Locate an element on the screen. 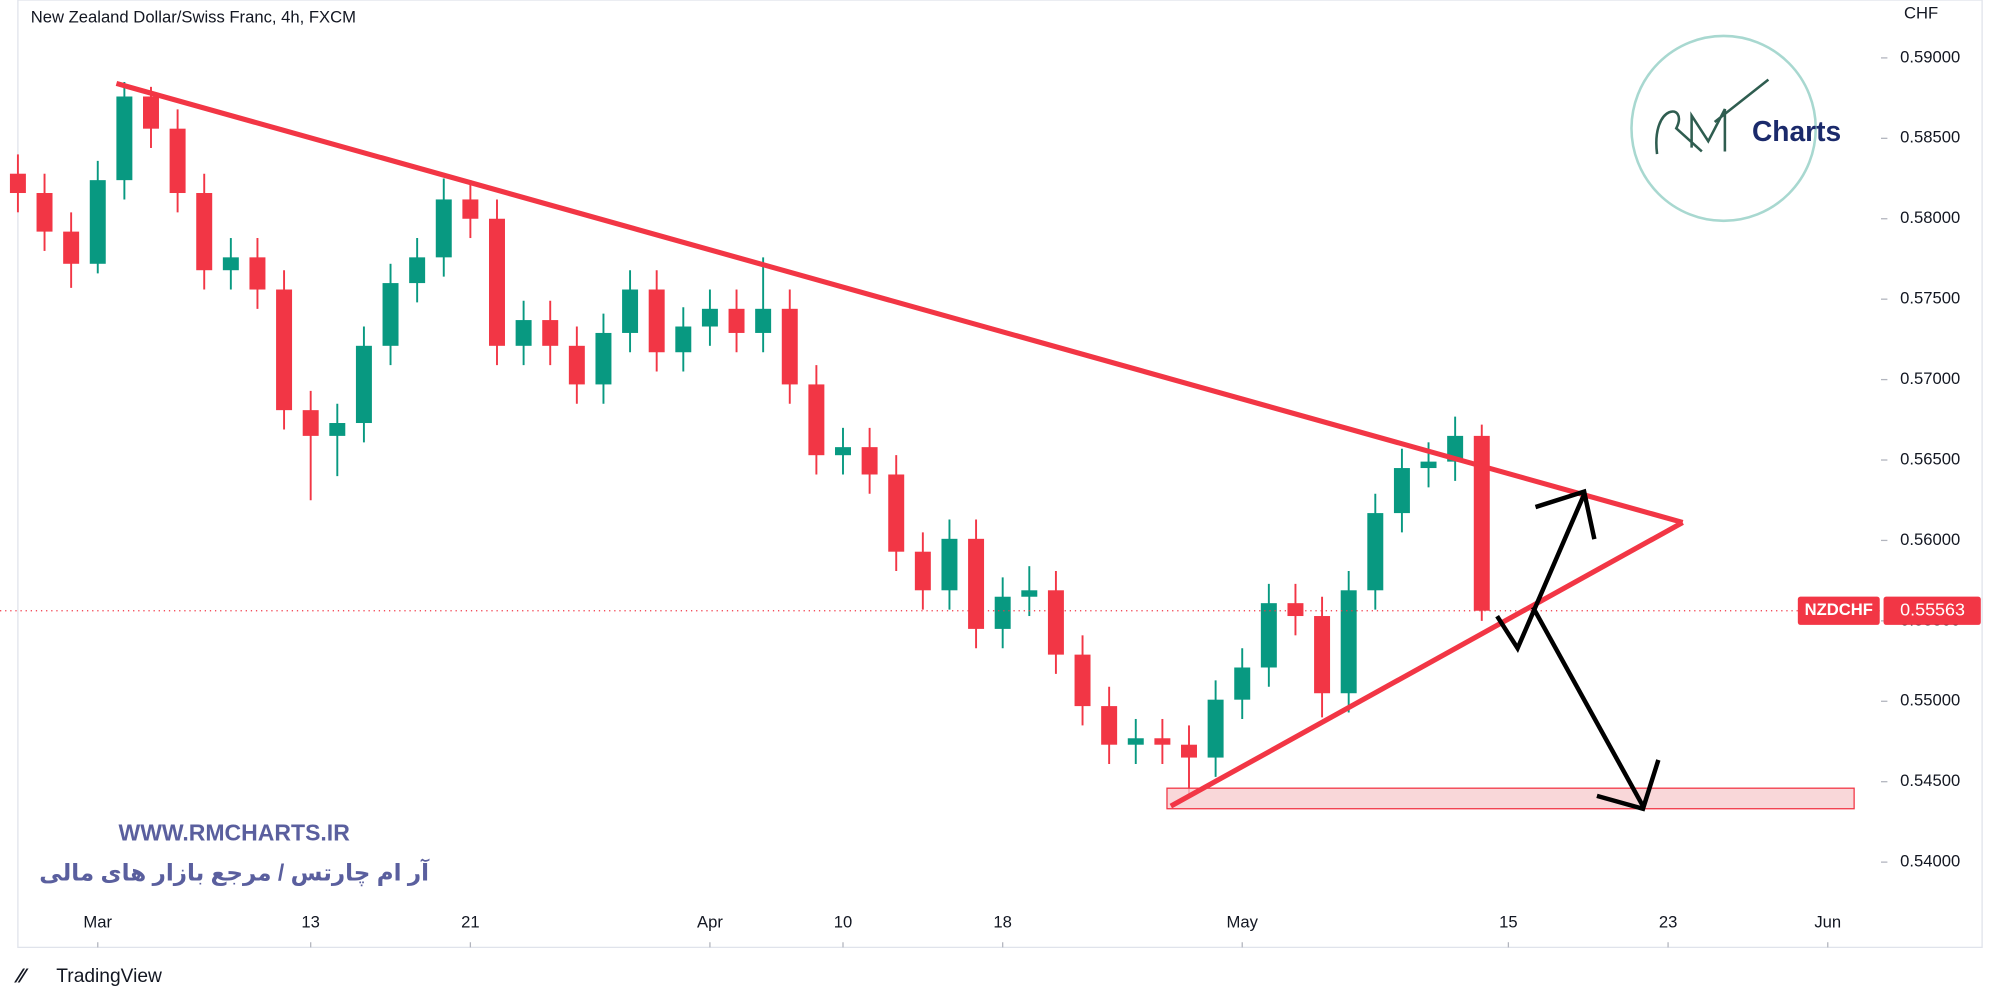  chart-title: New Zealand Dollar/Swiss Franc, 4h, FXCM is located at coordinates (193, 16).